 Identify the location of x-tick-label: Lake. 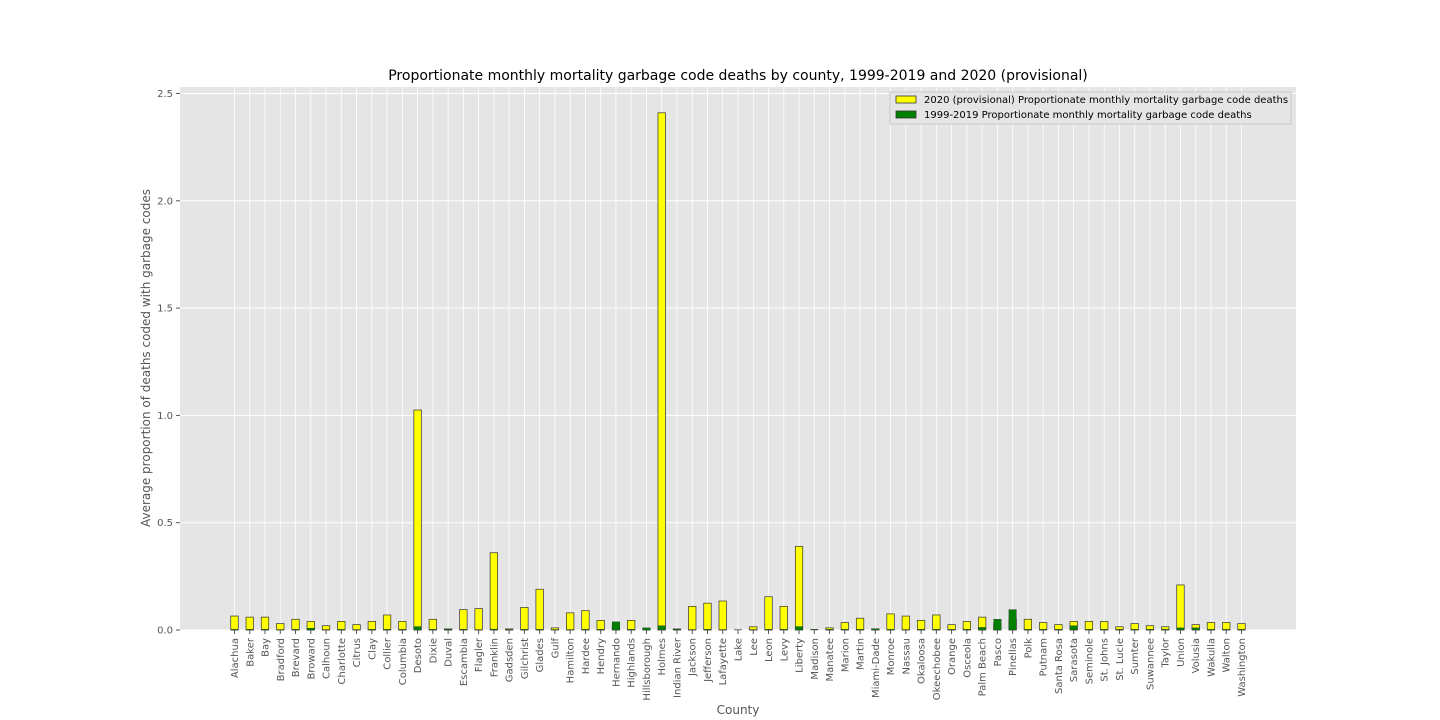
(739, 649).